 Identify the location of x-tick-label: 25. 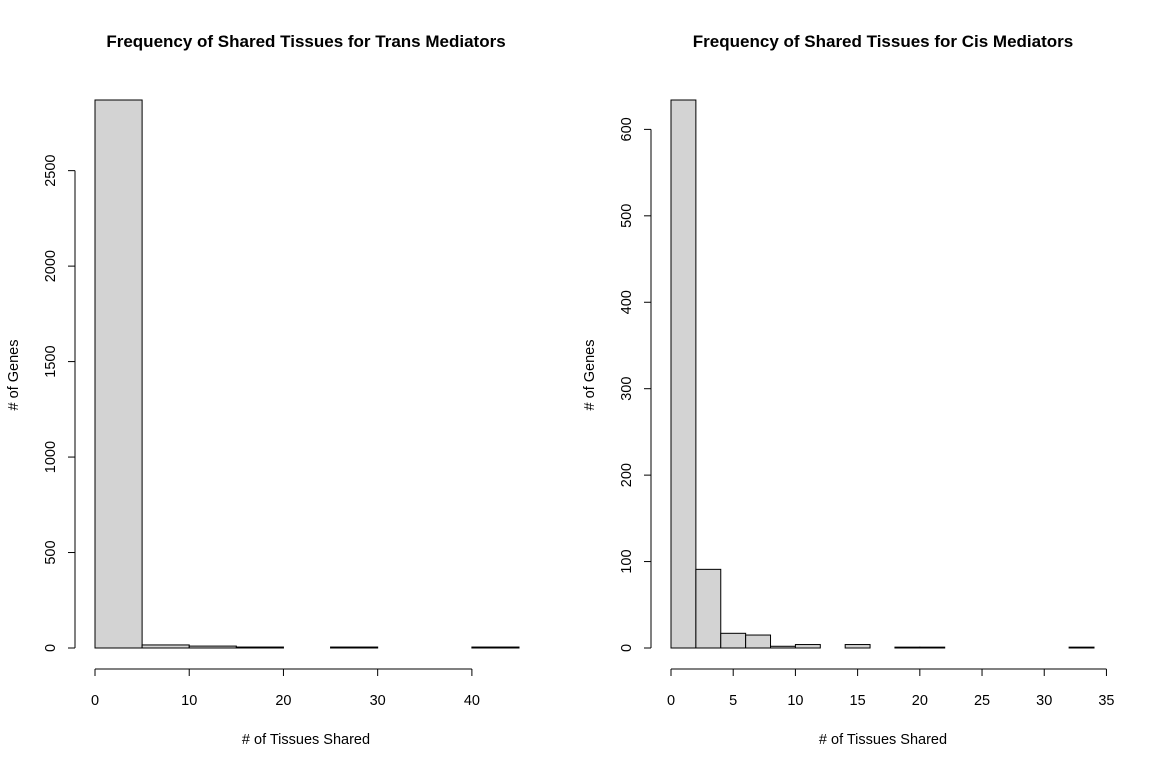
(982, 701).